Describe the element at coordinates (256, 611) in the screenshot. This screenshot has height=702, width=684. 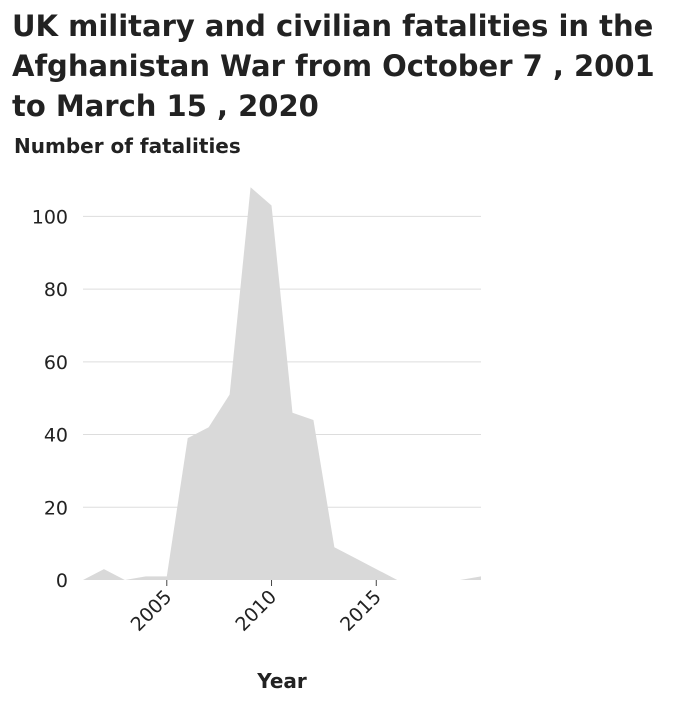
I see `x-tick-label: 2010` at that location.